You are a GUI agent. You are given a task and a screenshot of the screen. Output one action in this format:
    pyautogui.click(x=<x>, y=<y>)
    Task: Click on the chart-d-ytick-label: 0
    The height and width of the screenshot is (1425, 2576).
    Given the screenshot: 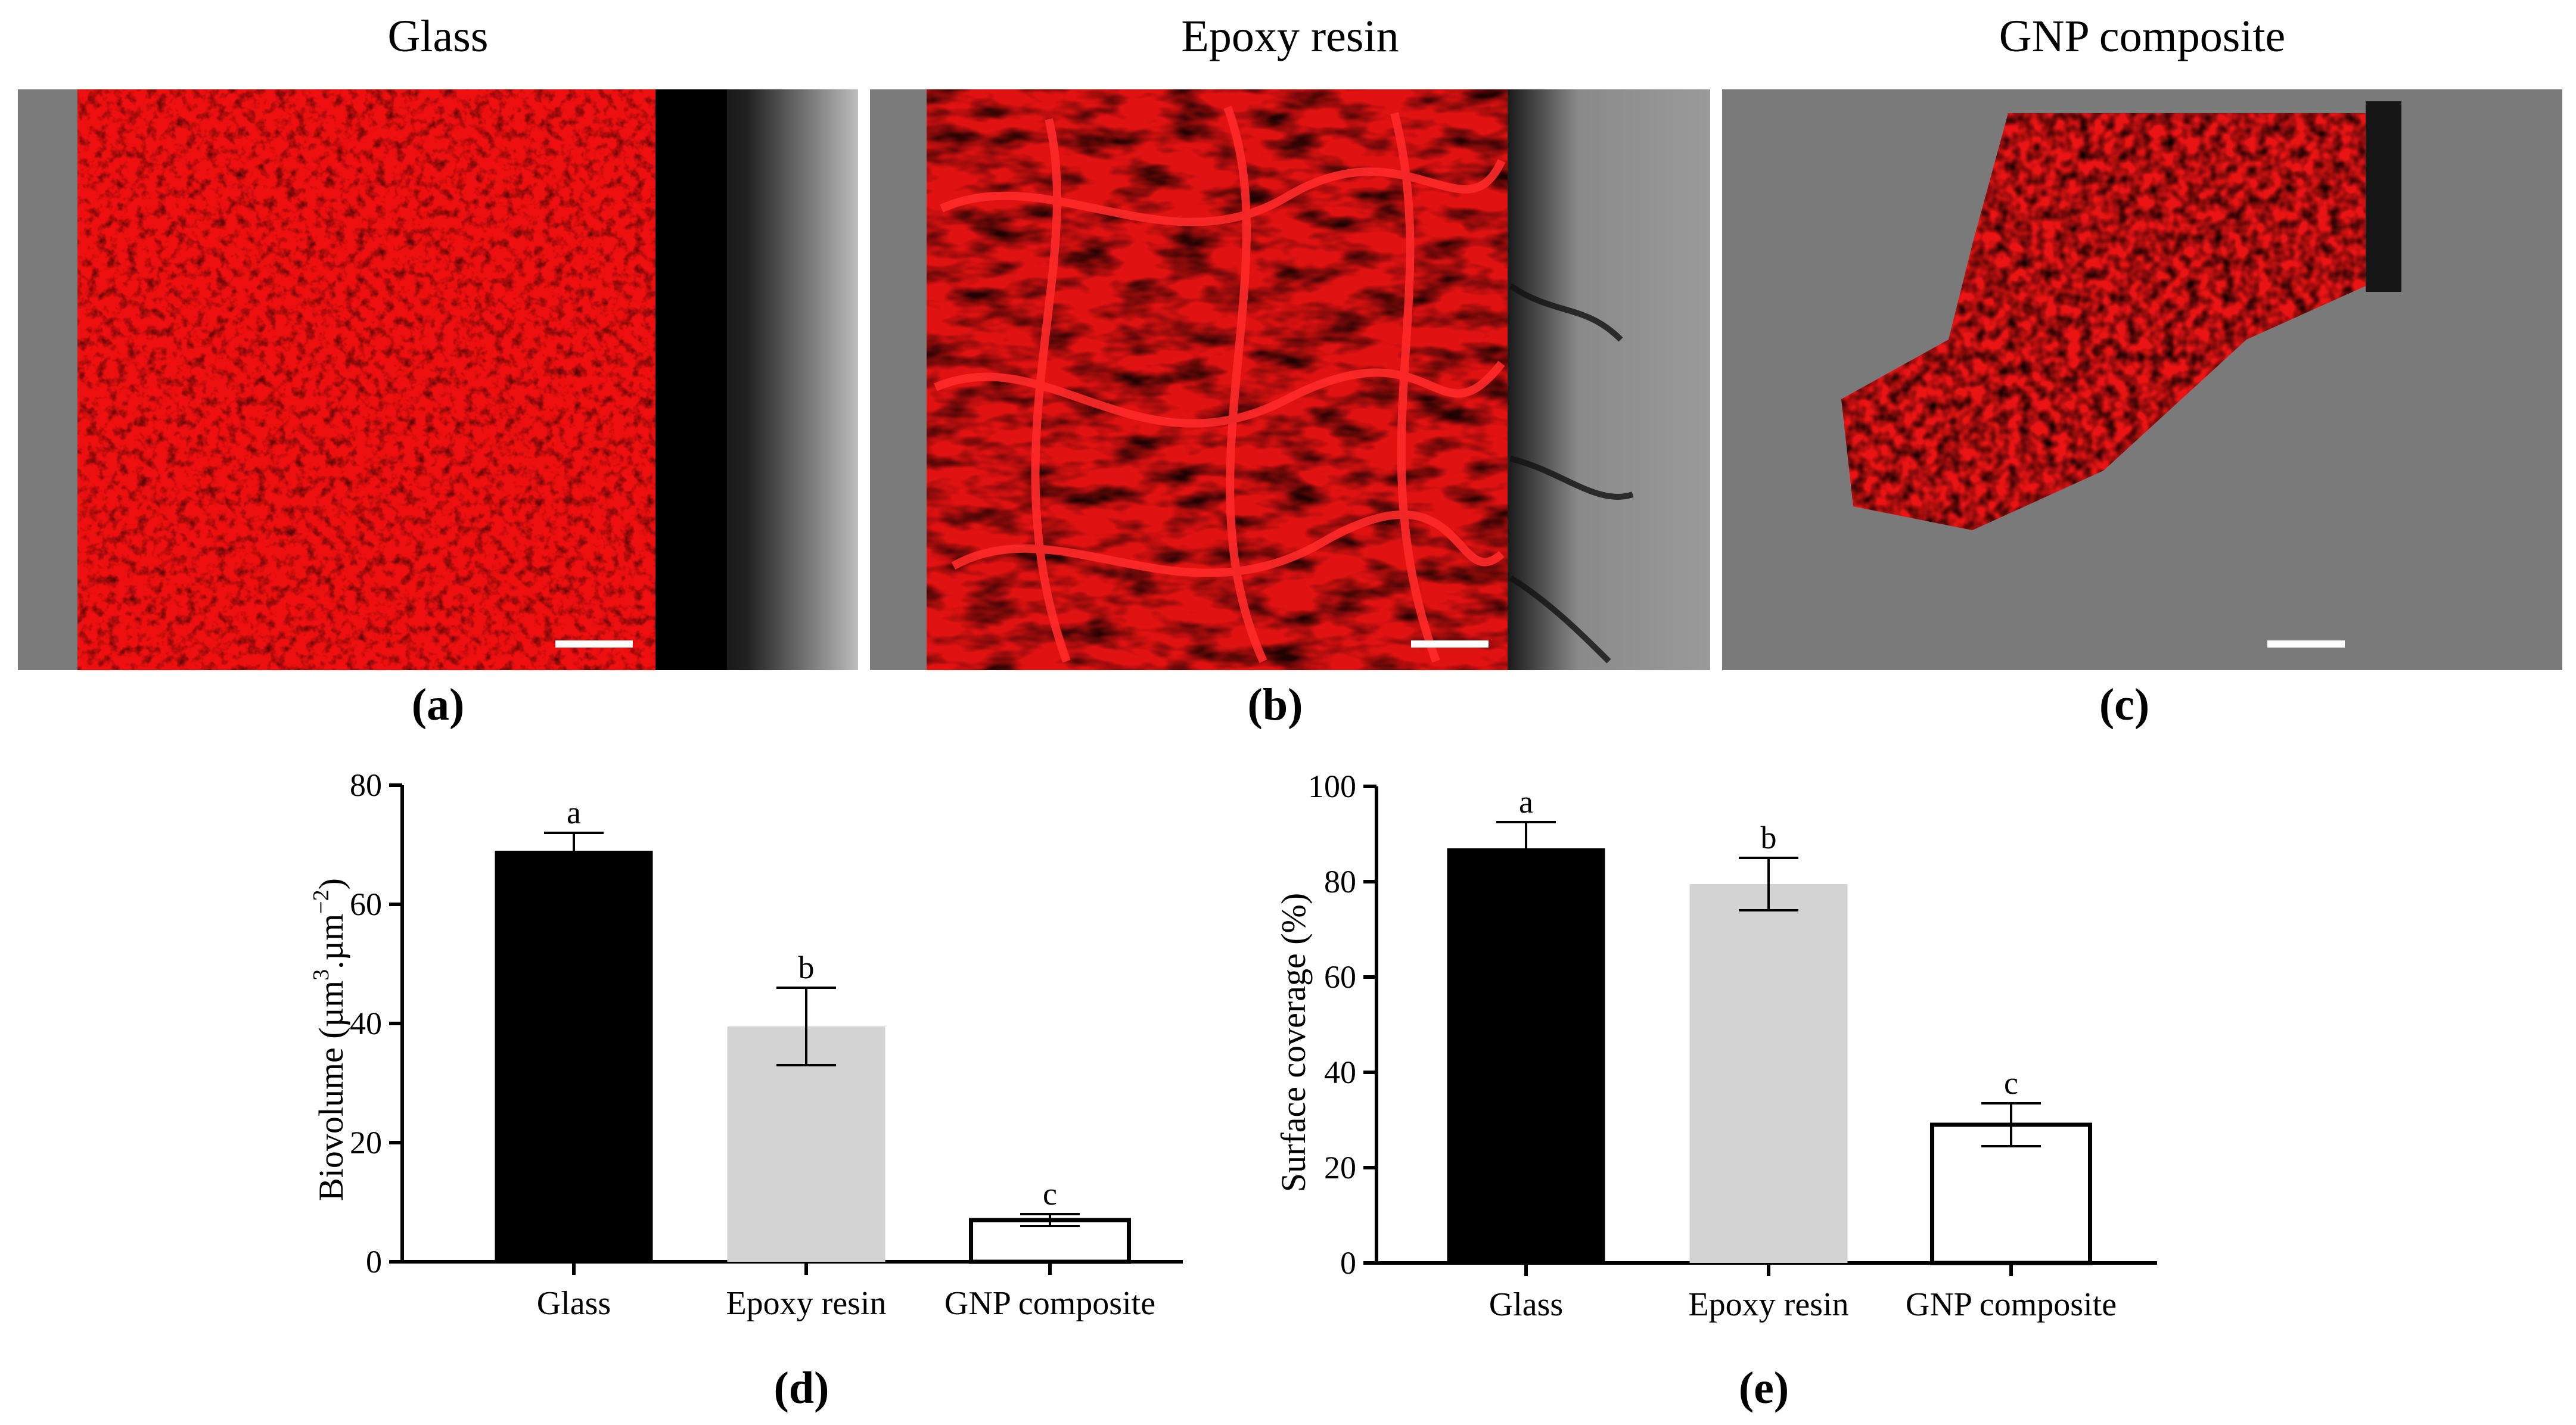 What is the action you would take?
    pyautogui.click(x=374, y=1262)
    